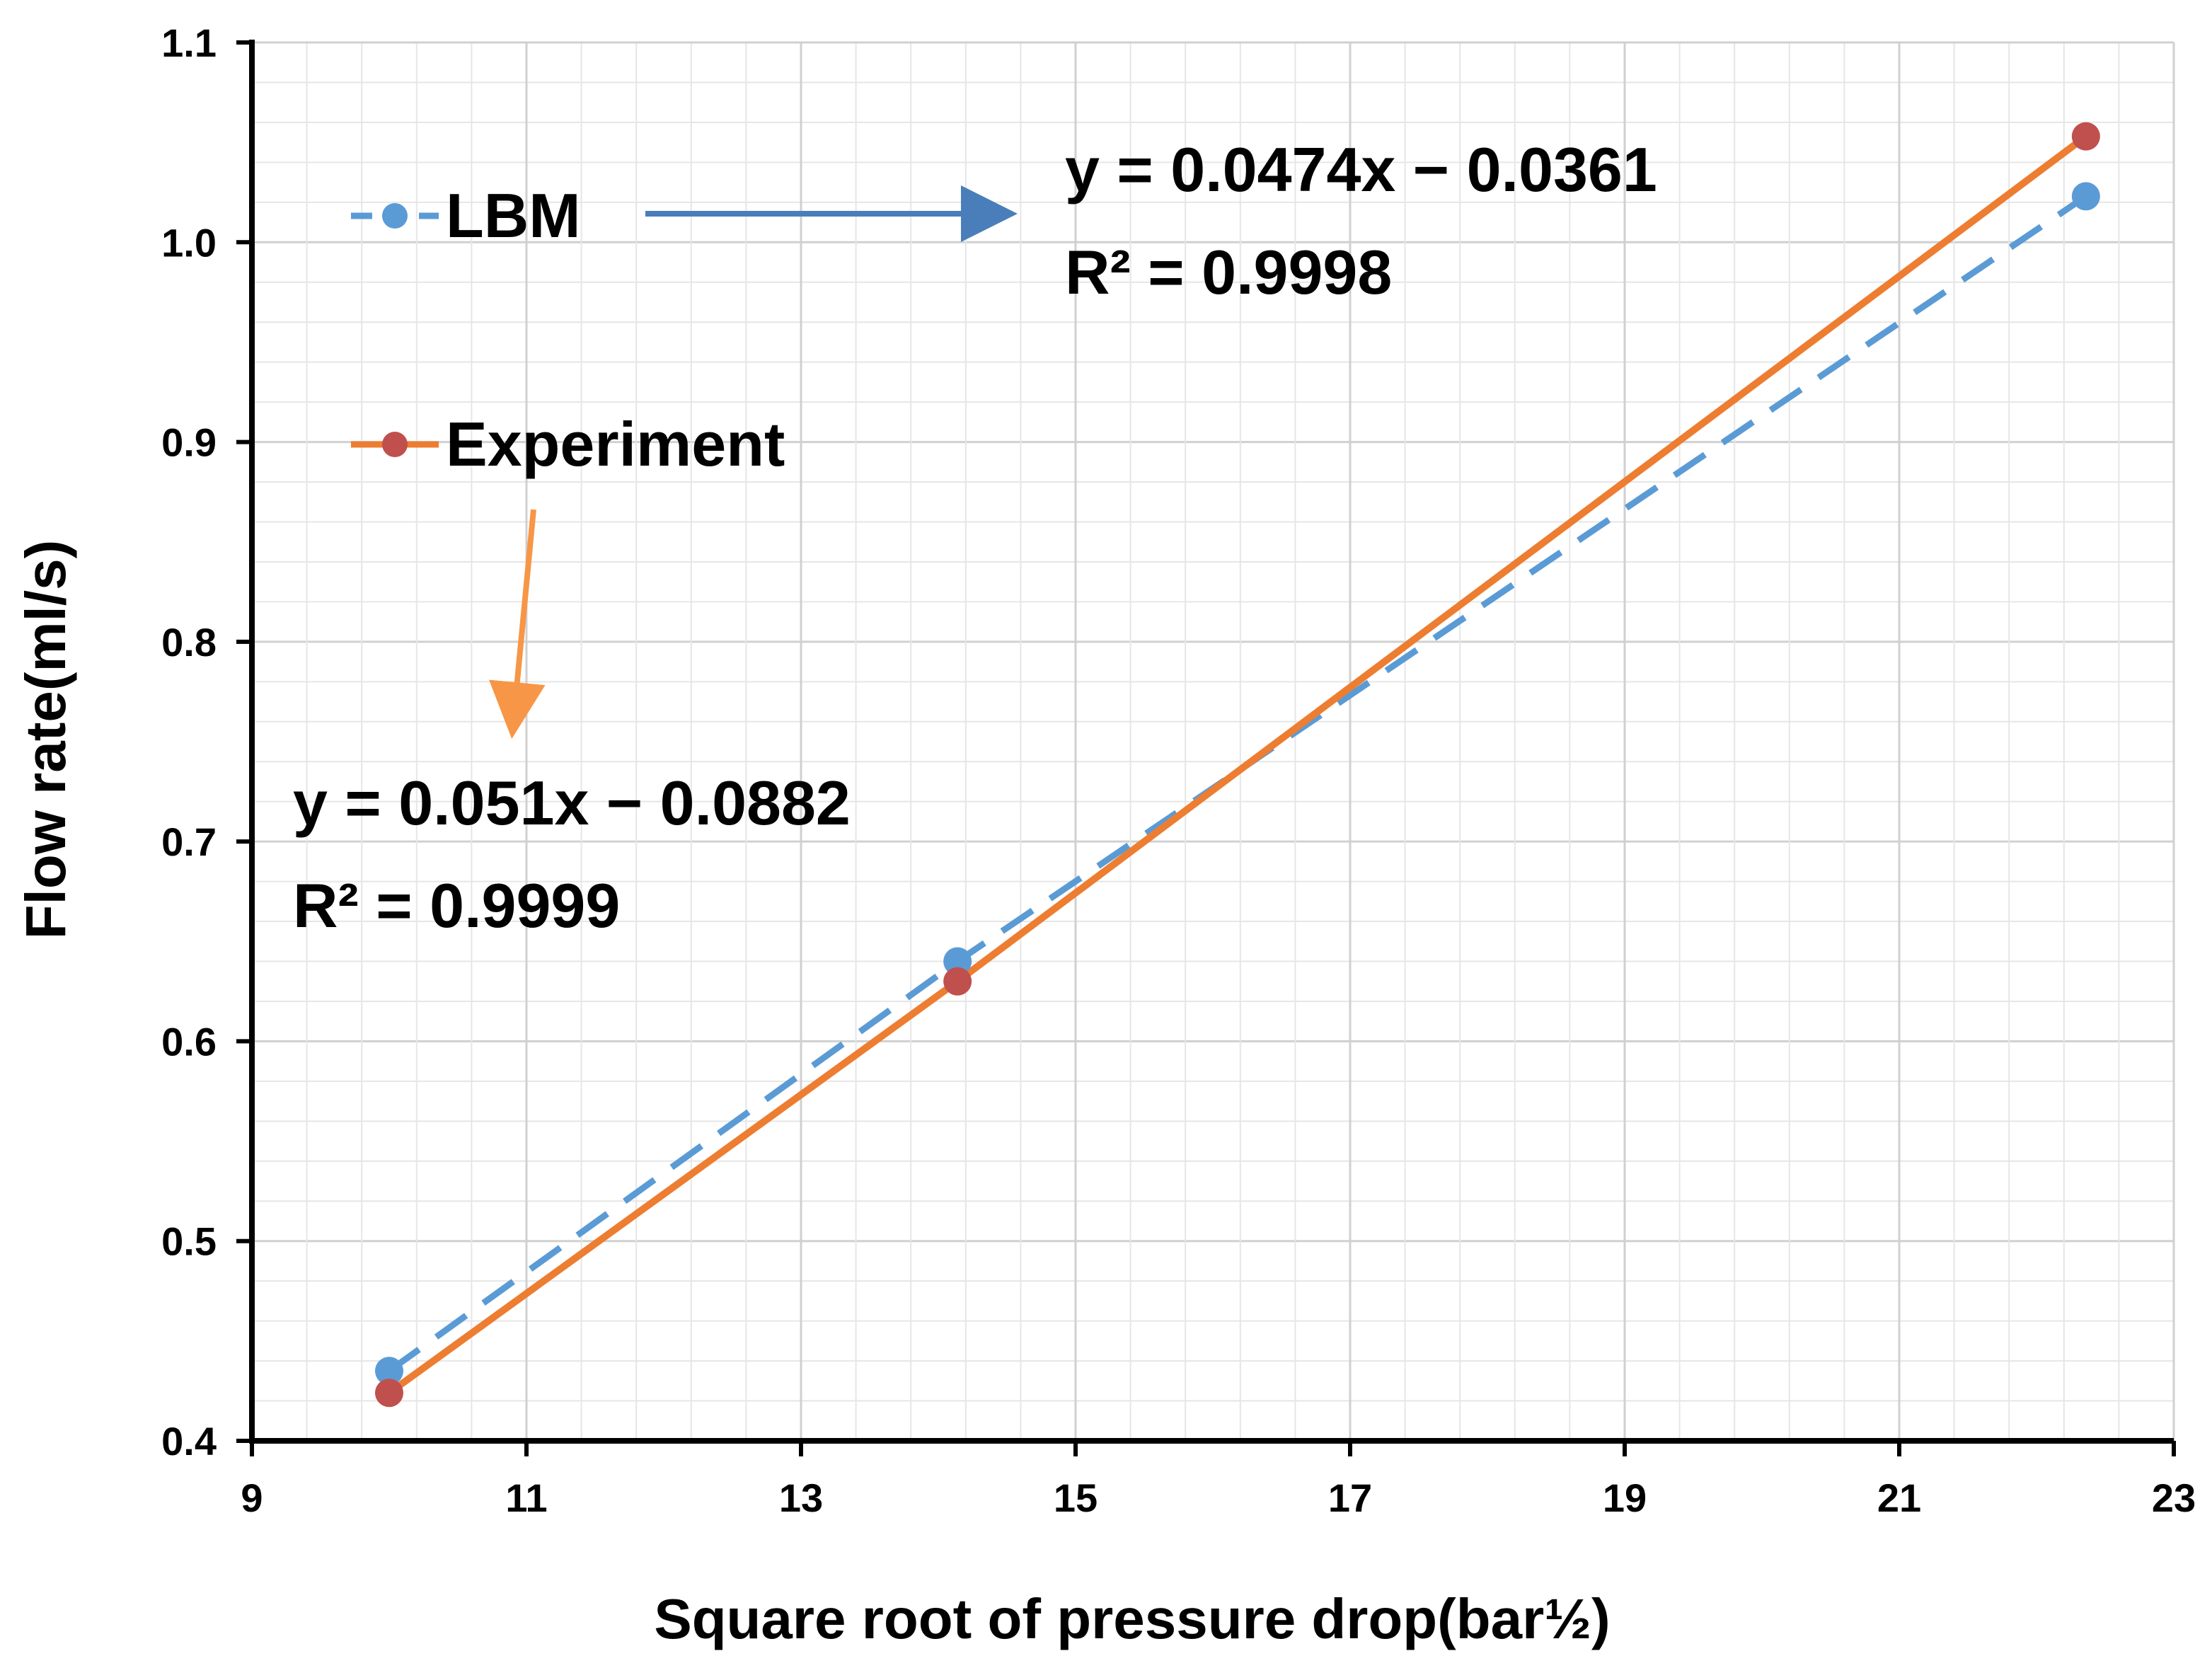 Image resolution: width=2212 pixels, height=1668 pixels. What do you see at coordinates (572, 803) in the screenshot?
I see `experiment-equation-label: y = 0.051x − 0.0882` at bounding box center [572, 803].